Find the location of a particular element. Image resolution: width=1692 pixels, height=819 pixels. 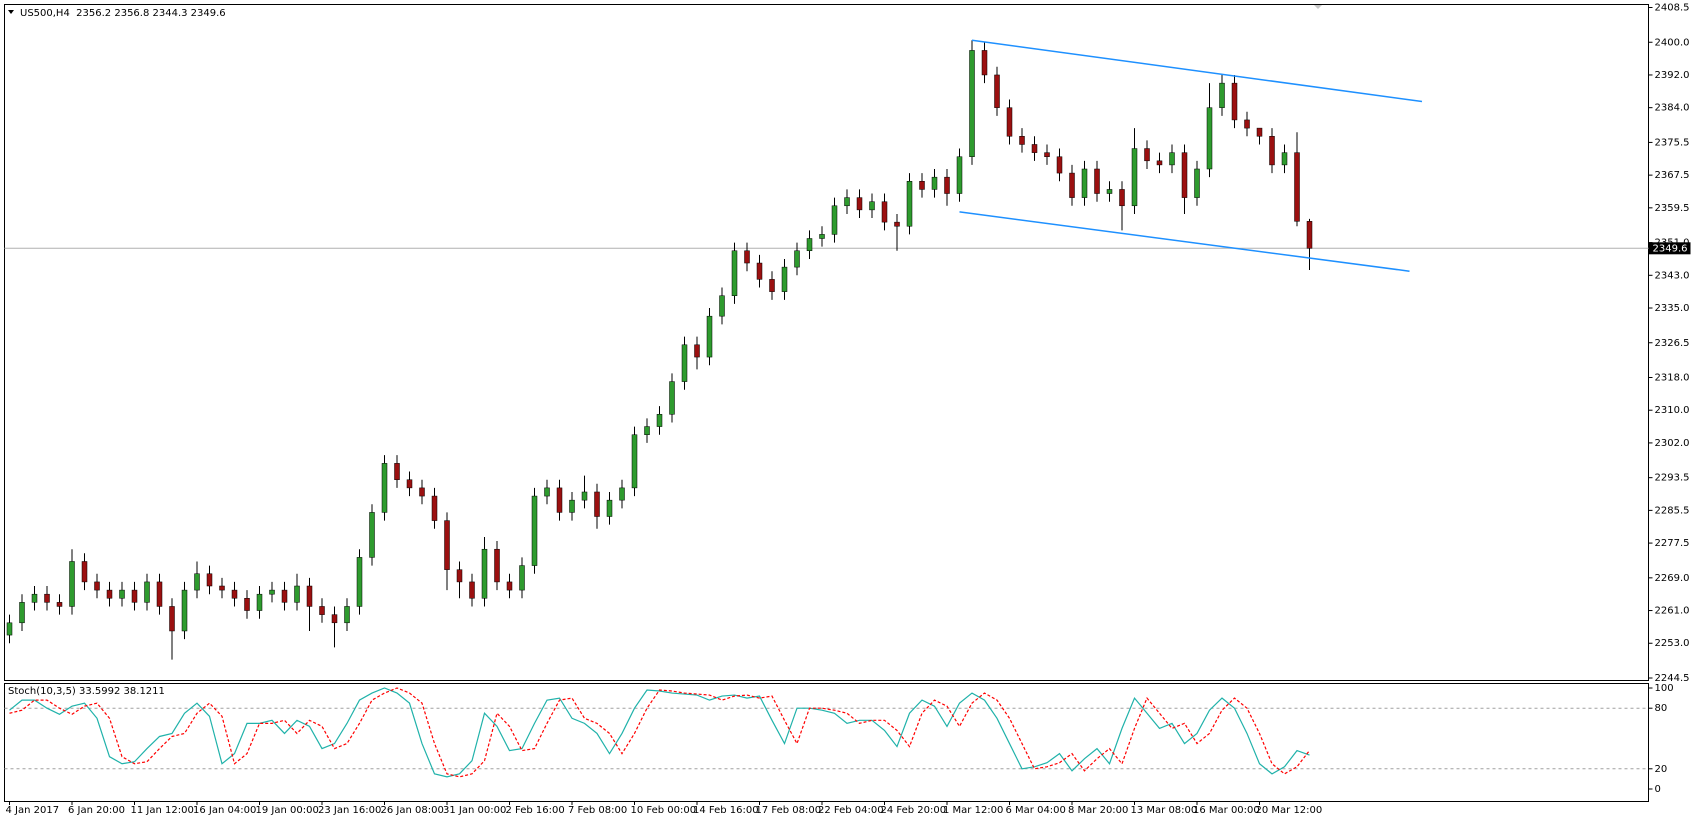

x-tick-label: 16 Jan 04:00 is located at coordinates (224, 810).